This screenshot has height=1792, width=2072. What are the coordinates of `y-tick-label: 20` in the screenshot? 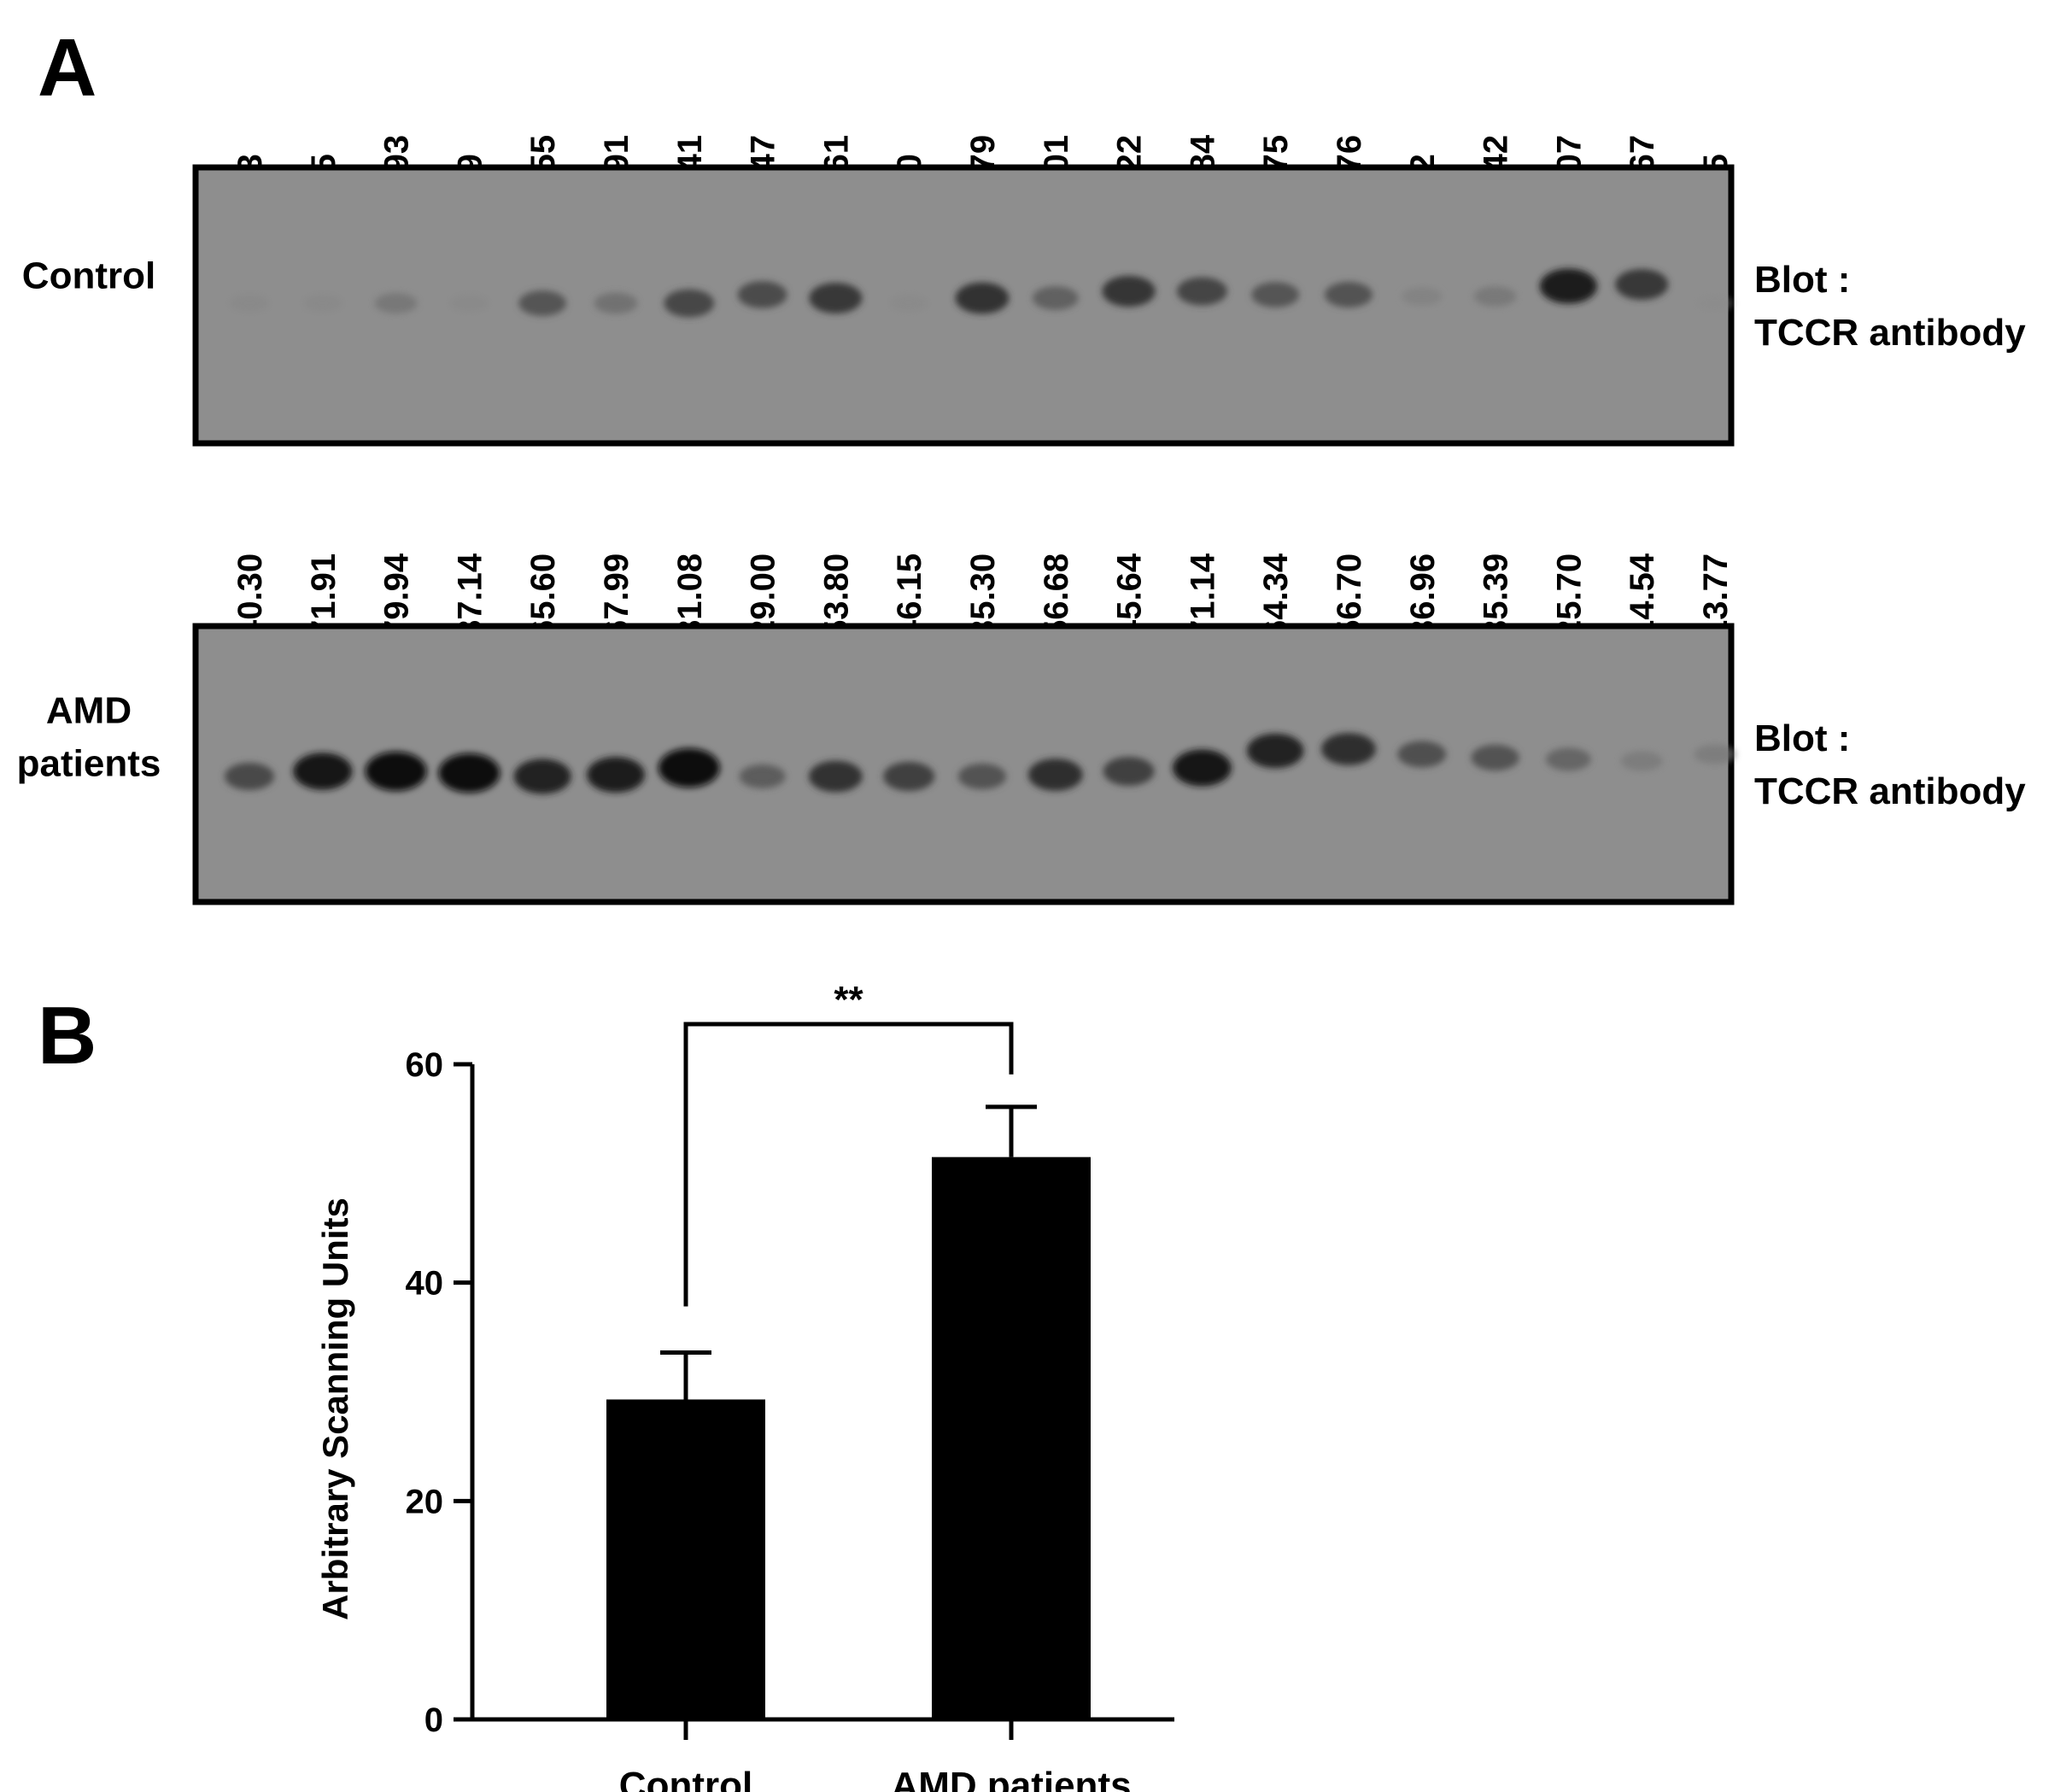 It's located at (425, 1501).